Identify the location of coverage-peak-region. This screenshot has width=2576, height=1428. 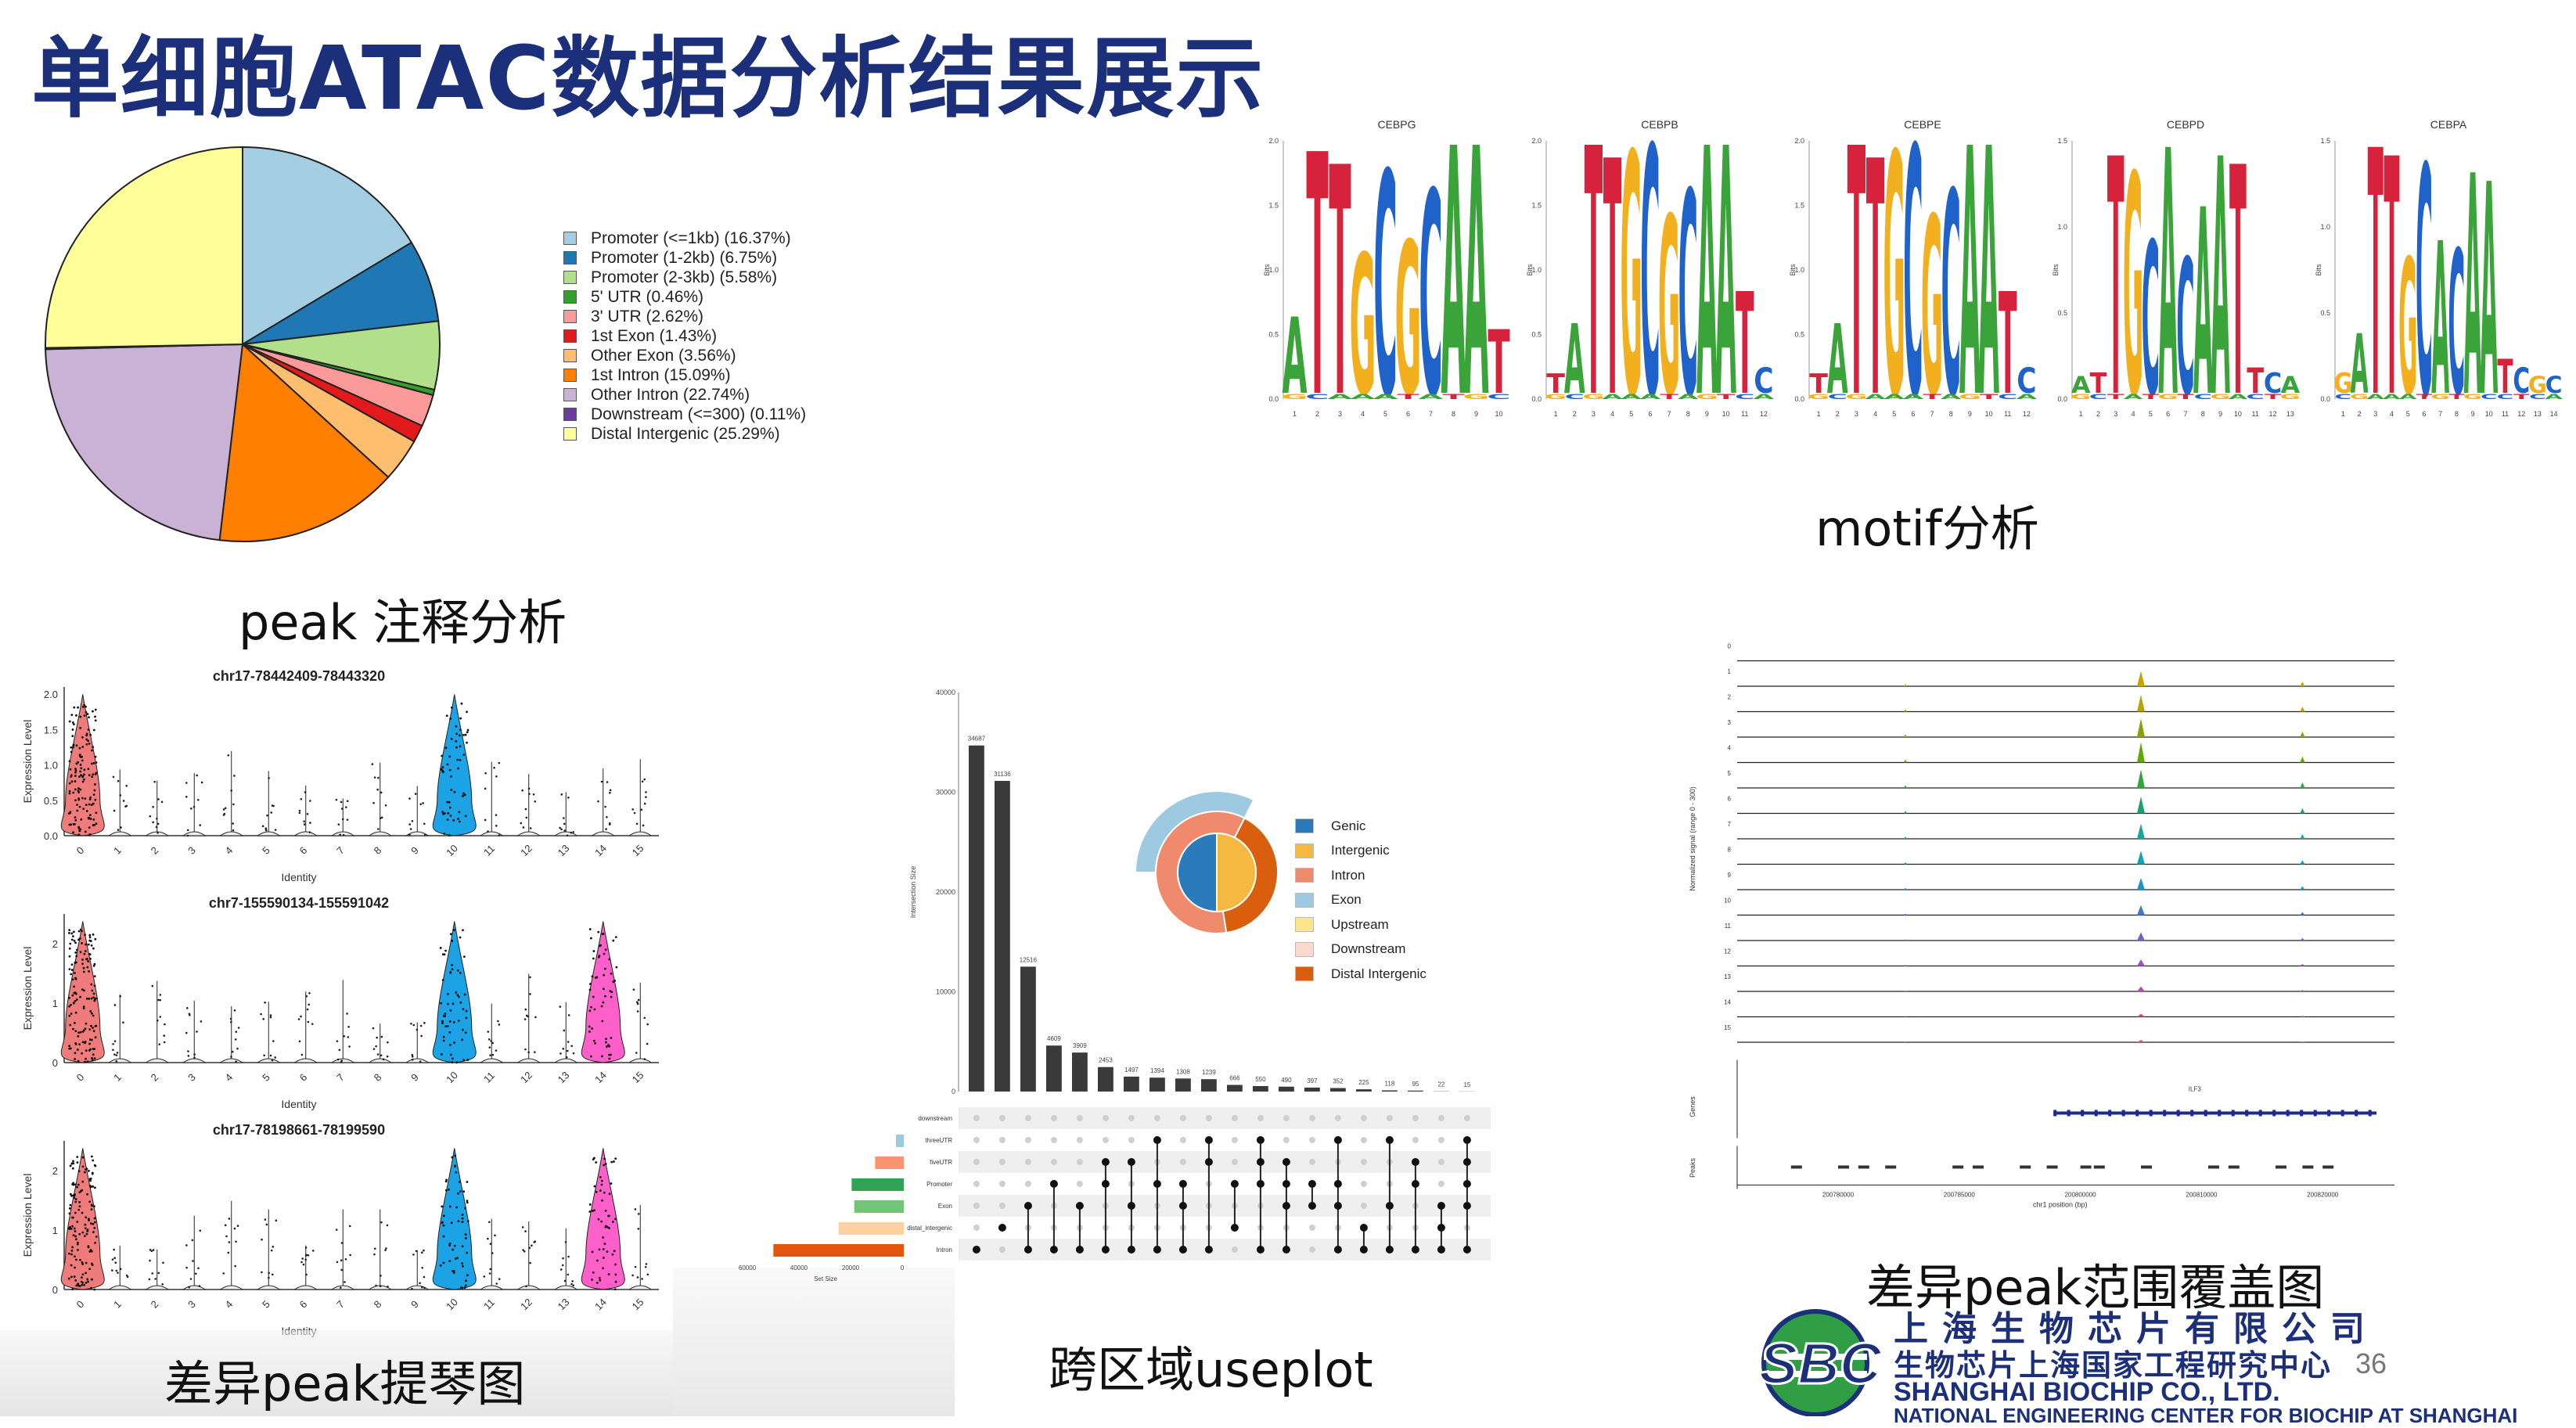
(2234, 1167).